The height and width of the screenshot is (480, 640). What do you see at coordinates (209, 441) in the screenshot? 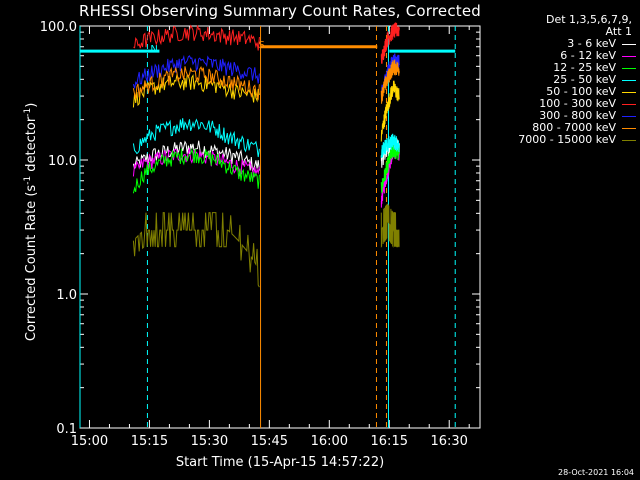
I see `x-tick-label: 15:30` at bounding box center [209, 441].